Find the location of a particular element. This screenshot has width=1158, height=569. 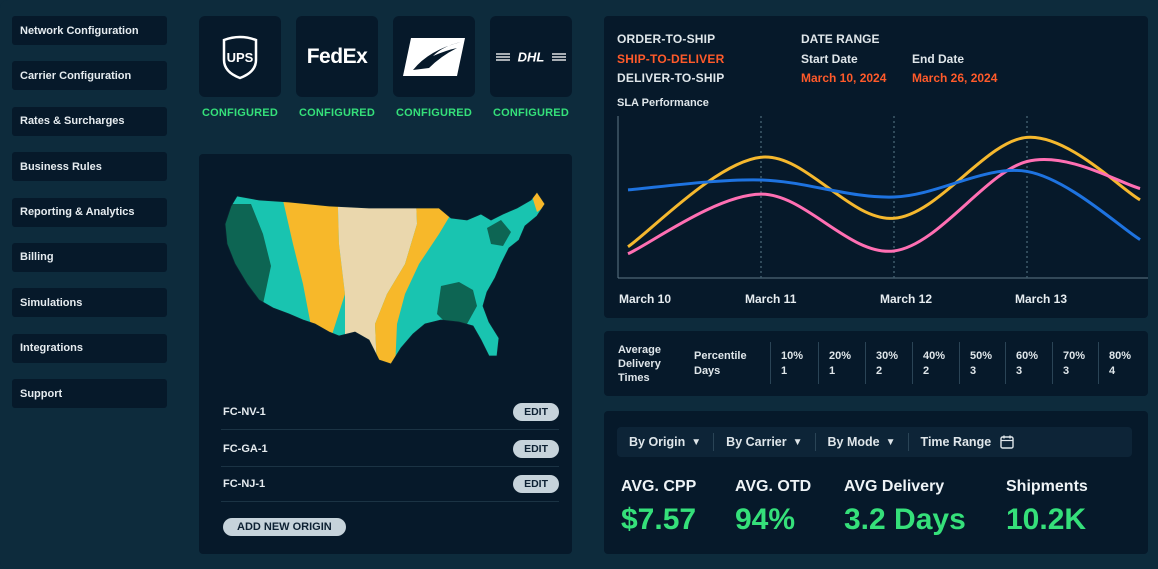

percentile-value: 60% is located at coordinates (1027, 356).